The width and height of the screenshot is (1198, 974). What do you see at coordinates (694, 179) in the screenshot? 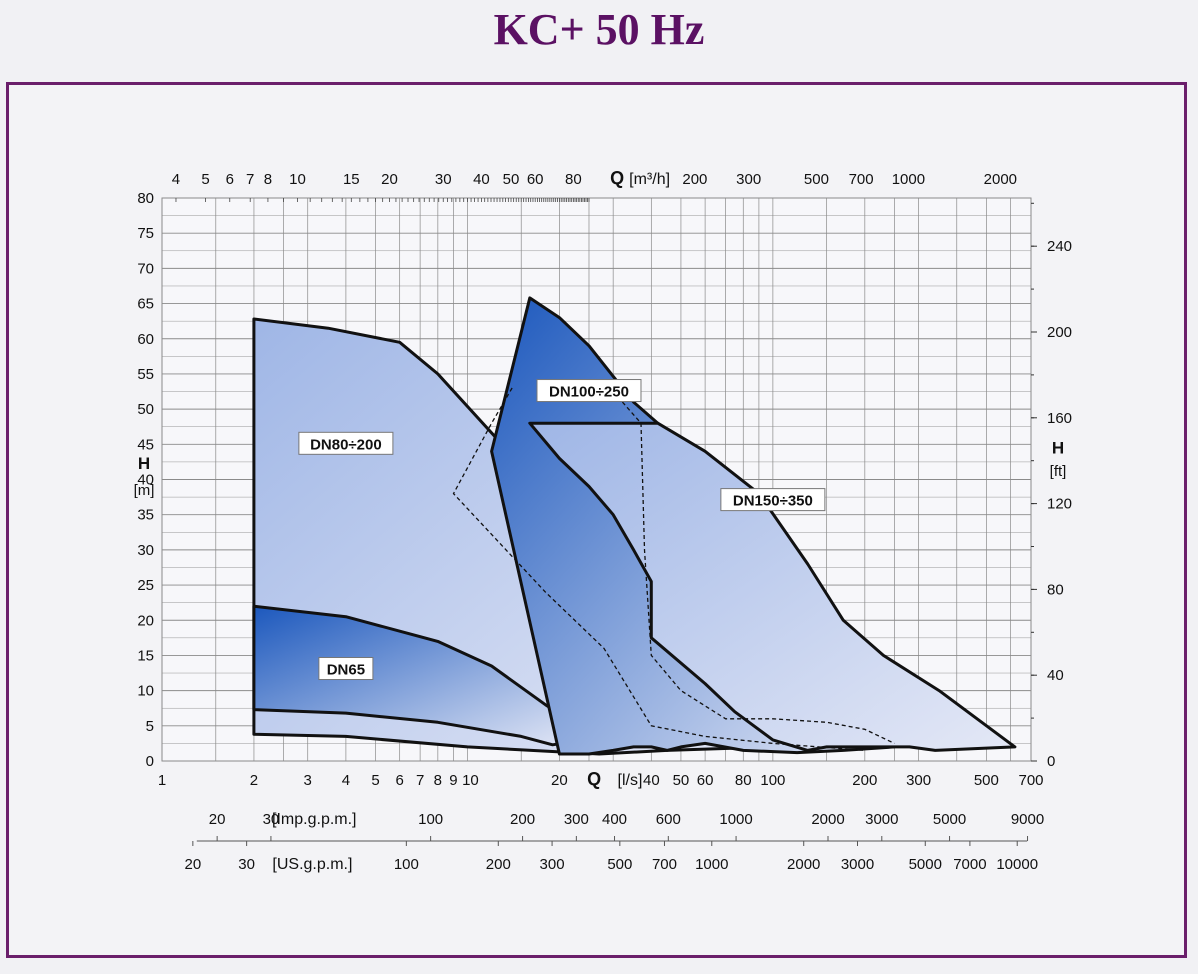
I see `top-tick-label: 200` at bounding box center [694, 179].